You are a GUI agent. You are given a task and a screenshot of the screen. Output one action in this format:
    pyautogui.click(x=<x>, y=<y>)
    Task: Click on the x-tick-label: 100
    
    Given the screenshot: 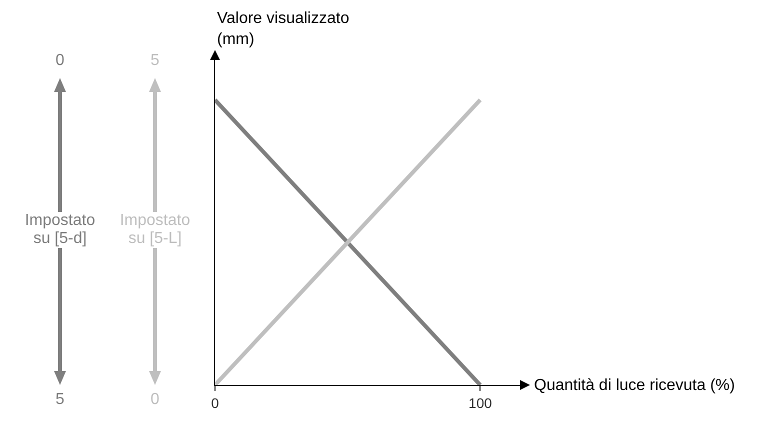 What is the action you would take?
    pyautogui.click(x=480, y=402)
    